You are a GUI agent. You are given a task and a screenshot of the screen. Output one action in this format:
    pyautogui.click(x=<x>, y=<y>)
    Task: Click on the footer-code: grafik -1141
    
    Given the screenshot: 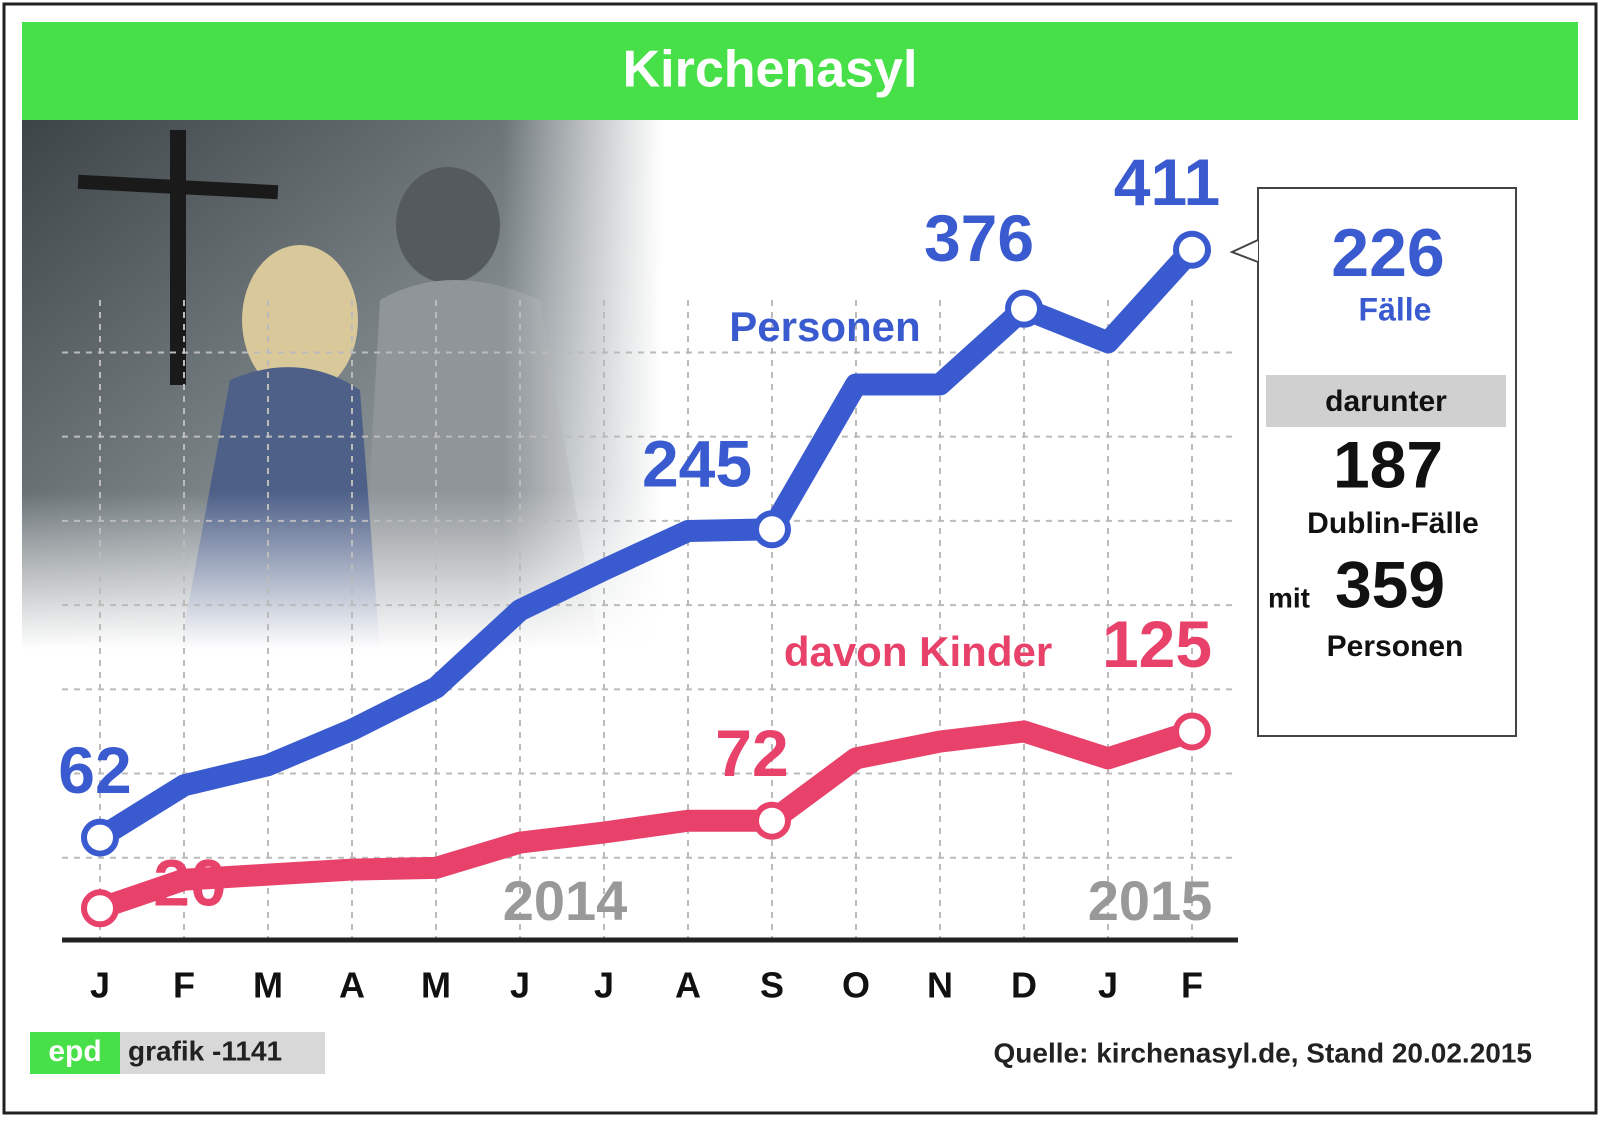 What is the action you would take?
    pyautogui.click(x=205, y=1050)
    